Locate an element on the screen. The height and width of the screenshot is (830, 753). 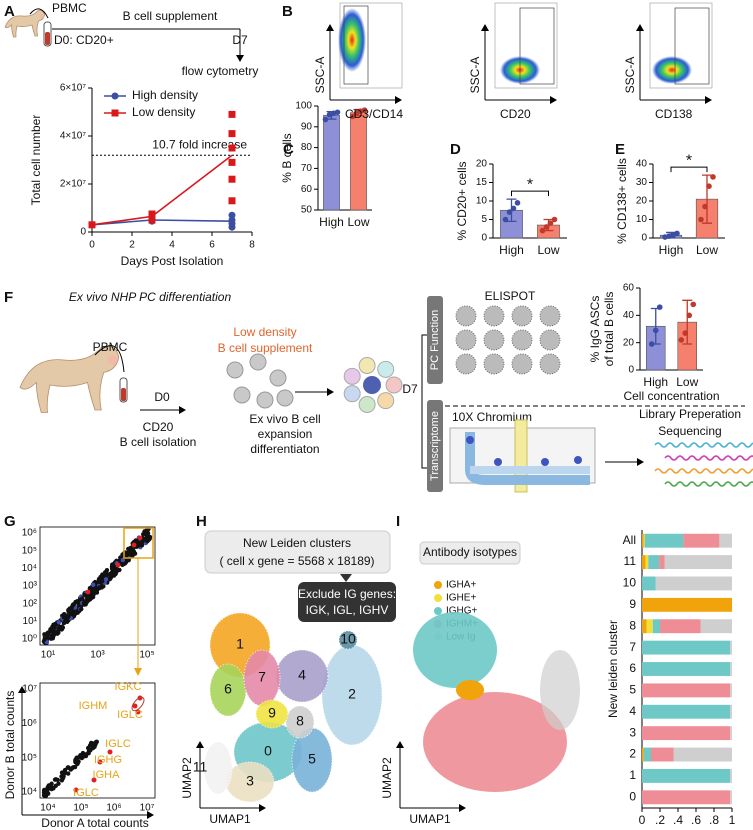
gene-highlight is located at coordinates (138, 704).